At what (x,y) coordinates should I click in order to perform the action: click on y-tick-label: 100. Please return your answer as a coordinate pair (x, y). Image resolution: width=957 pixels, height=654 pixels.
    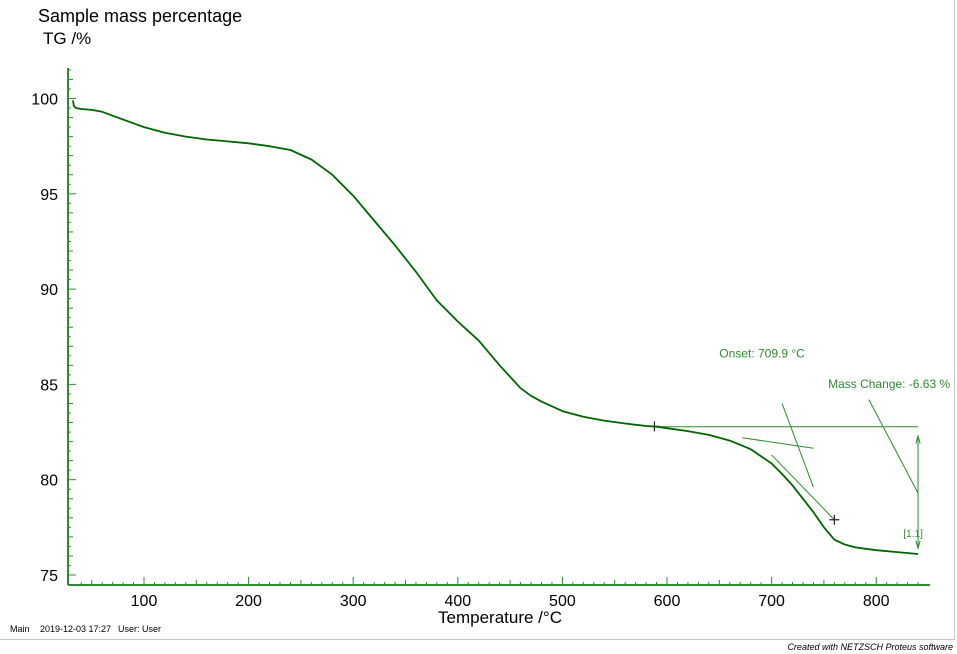
    Looking at the image, I should click on (44, 100).